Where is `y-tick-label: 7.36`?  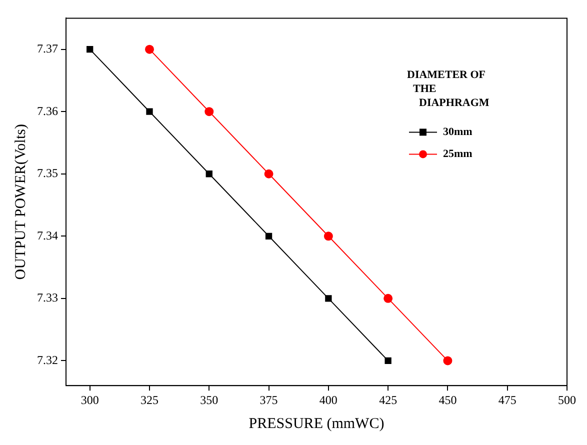 y-tick-label: 7.36 is located at coordinates (47, 111).